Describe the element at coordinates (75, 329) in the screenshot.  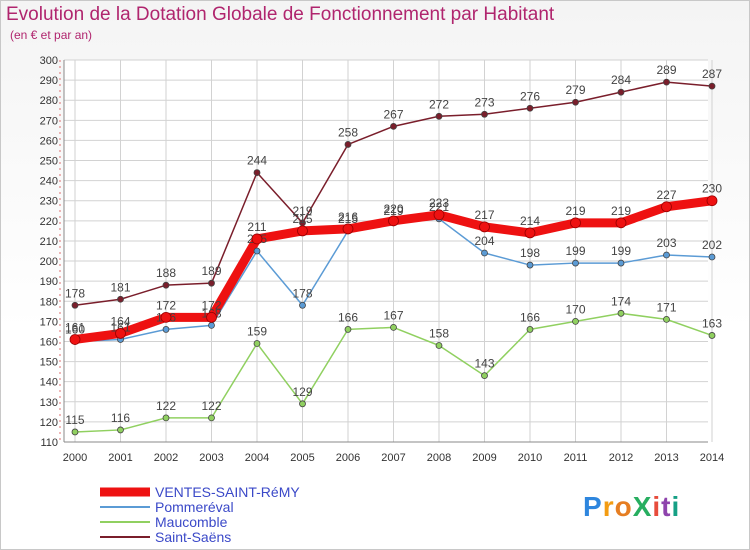
I see `data-label: 160` at that location.